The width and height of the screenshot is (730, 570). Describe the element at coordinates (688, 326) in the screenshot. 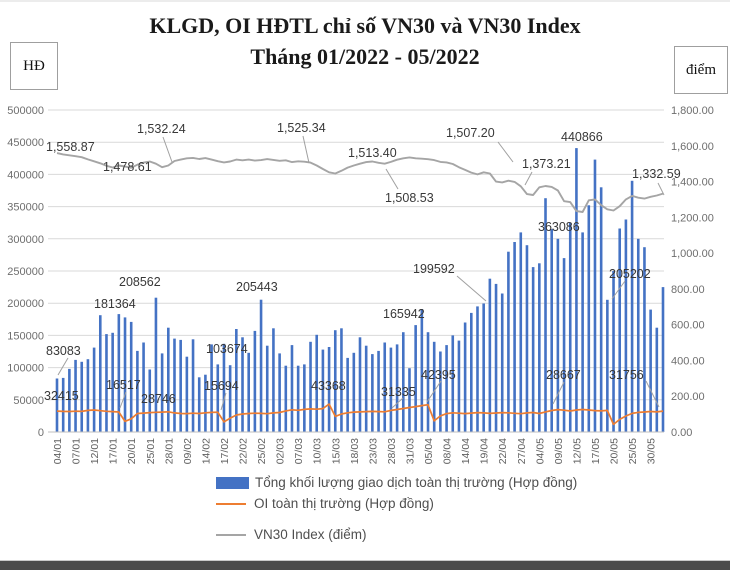

I see `right-axis-tick-label: 600.00` at that location.